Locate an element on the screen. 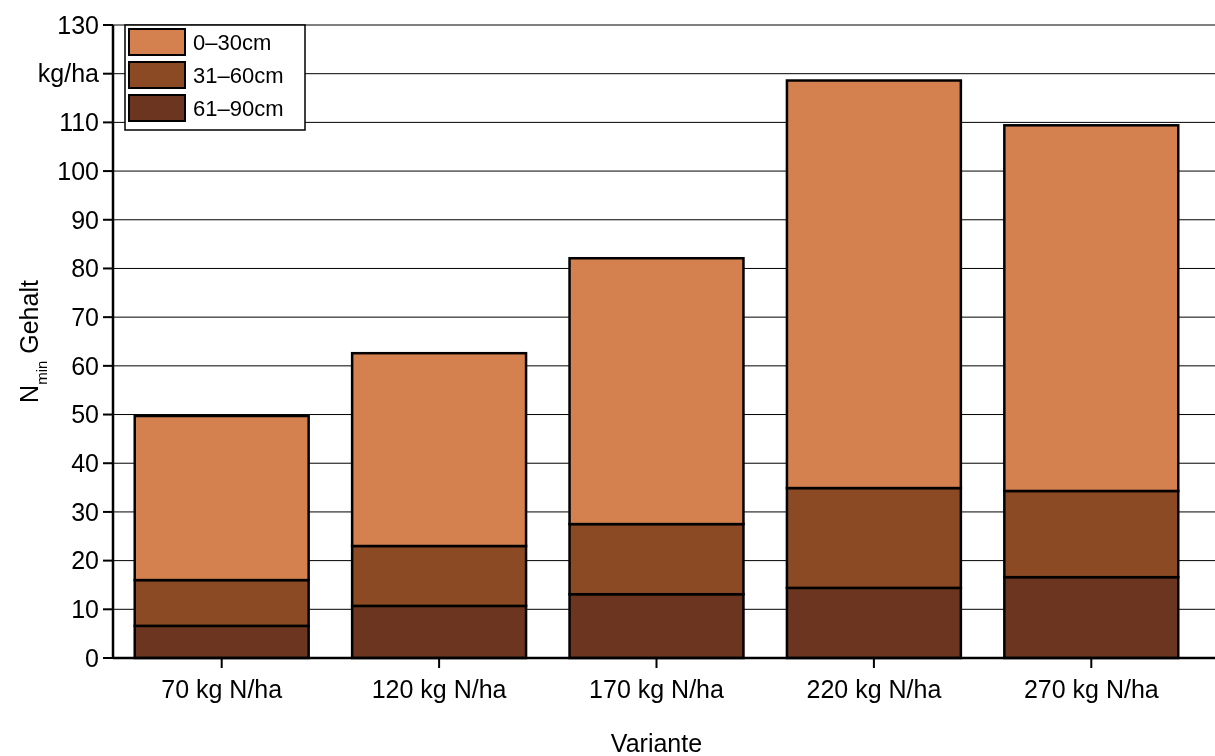  y-tick-label: 40 is located at coordinates (85, 462).